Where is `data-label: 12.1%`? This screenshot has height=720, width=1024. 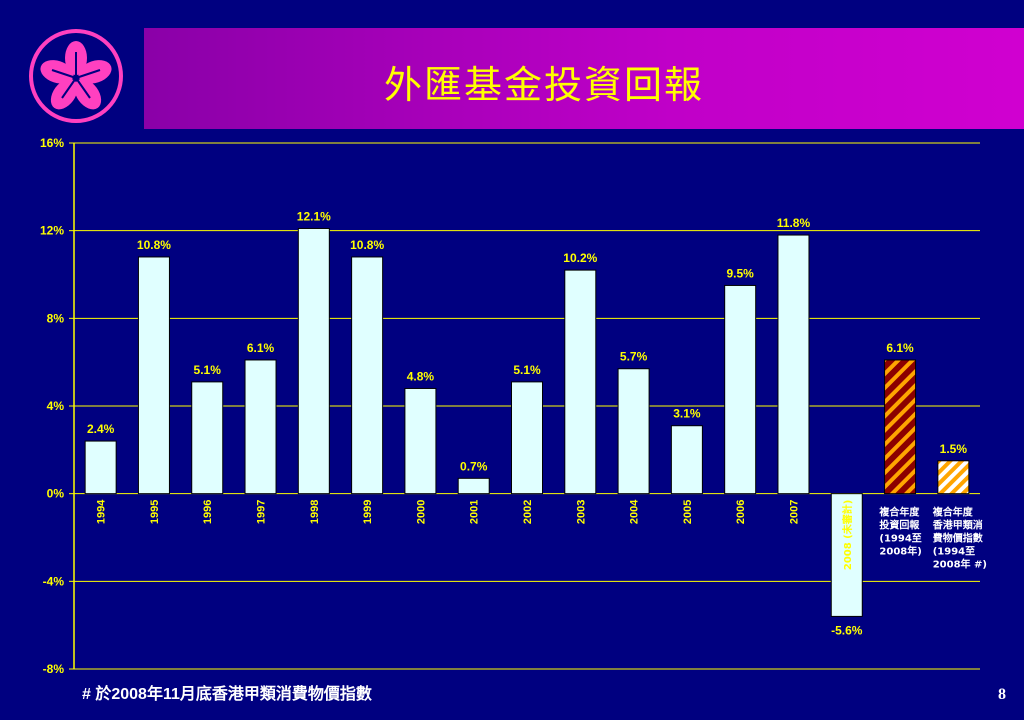
data-label: 12.1% is located at coordinates (314, 216).